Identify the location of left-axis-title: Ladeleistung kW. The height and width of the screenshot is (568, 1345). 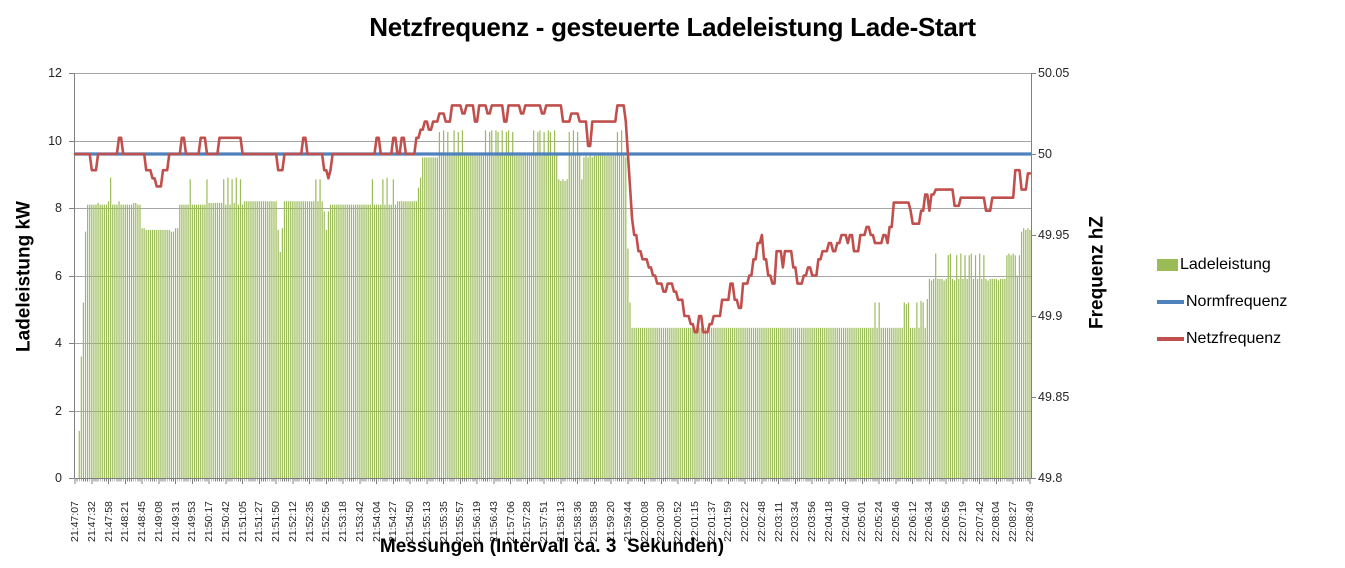
(24, 276).